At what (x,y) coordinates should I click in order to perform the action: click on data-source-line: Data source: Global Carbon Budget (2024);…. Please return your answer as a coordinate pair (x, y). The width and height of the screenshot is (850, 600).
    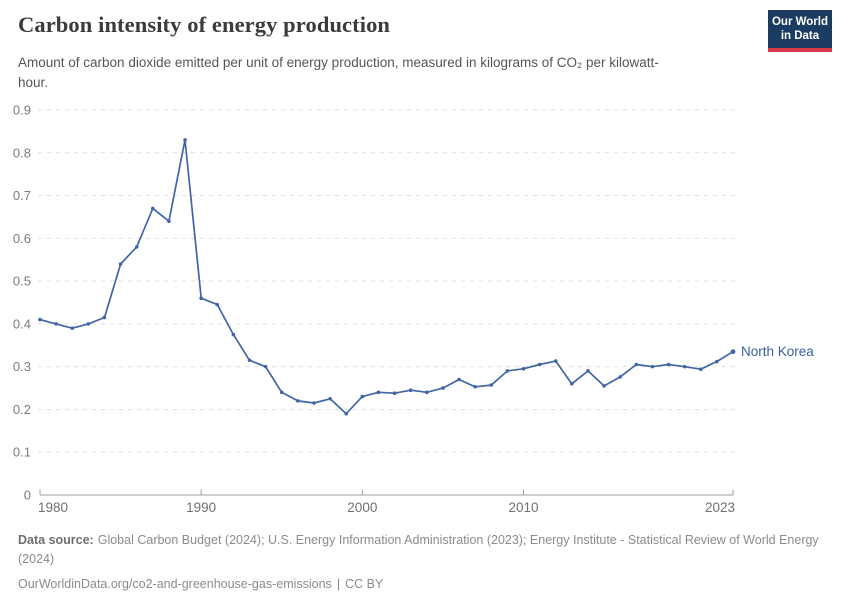
    Looking at the image, I should click on (424, 550).